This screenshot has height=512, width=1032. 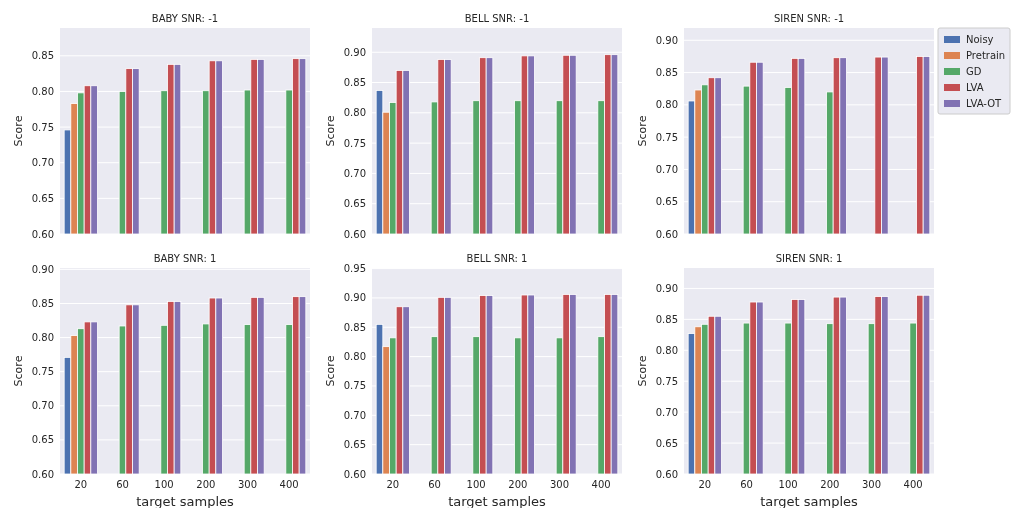 I want to click on chart-title: SIREN SNR: -1, so click(x=809, y=18).